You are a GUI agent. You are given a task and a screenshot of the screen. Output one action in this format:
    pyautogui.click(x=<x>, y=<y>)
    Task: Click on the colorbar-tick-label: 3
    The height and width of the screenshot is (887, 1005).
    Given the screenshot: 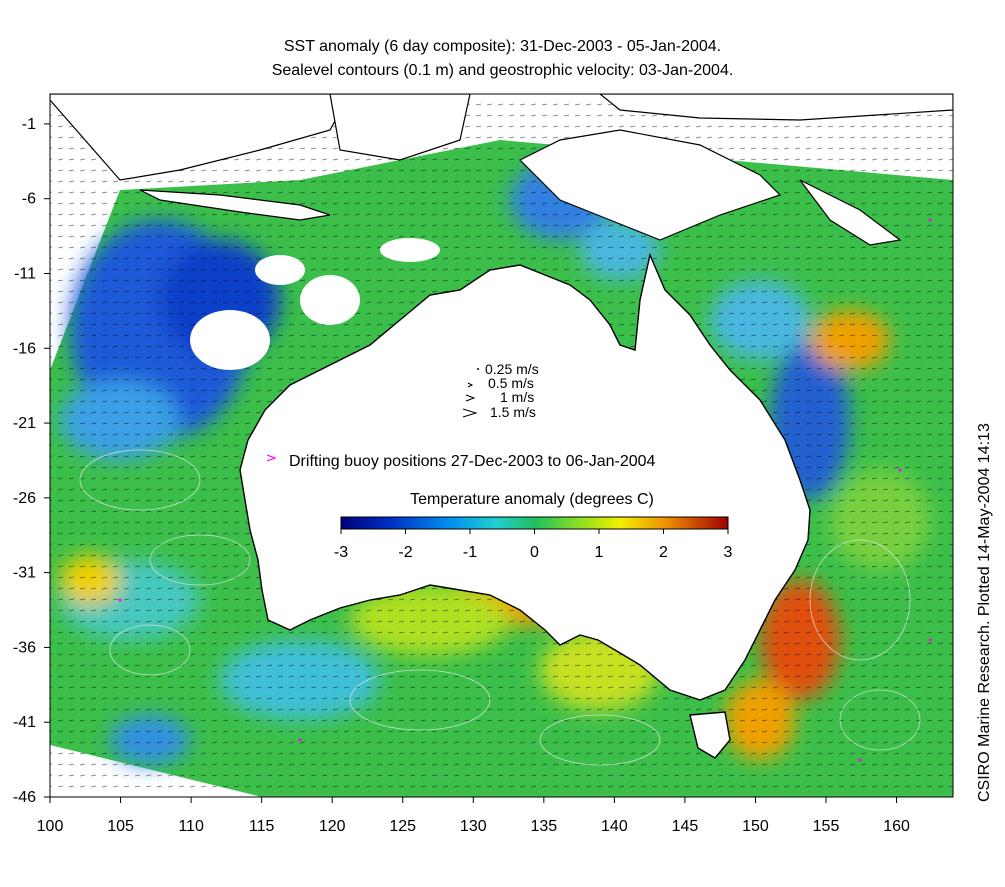 What is the action you would take?
    pyautogui.click(x=728, y=552)
    